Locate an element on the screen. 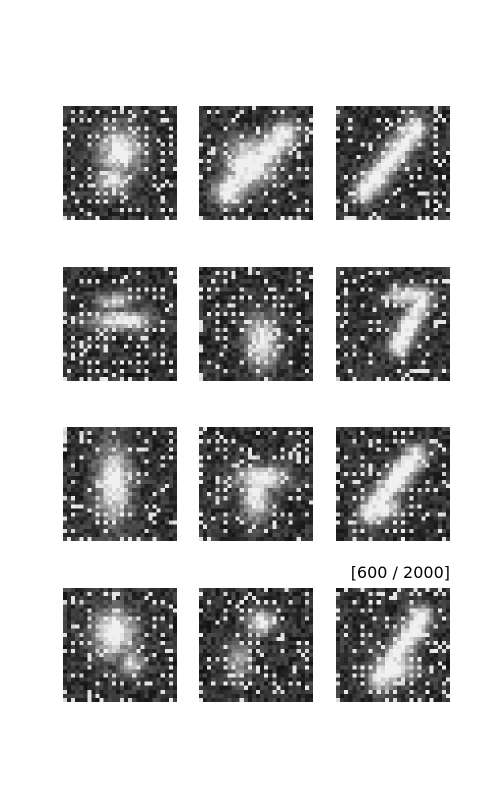 This screenshot has height=800, width=500. generated-sample-r1c1 is located at coordinates (120, 163).